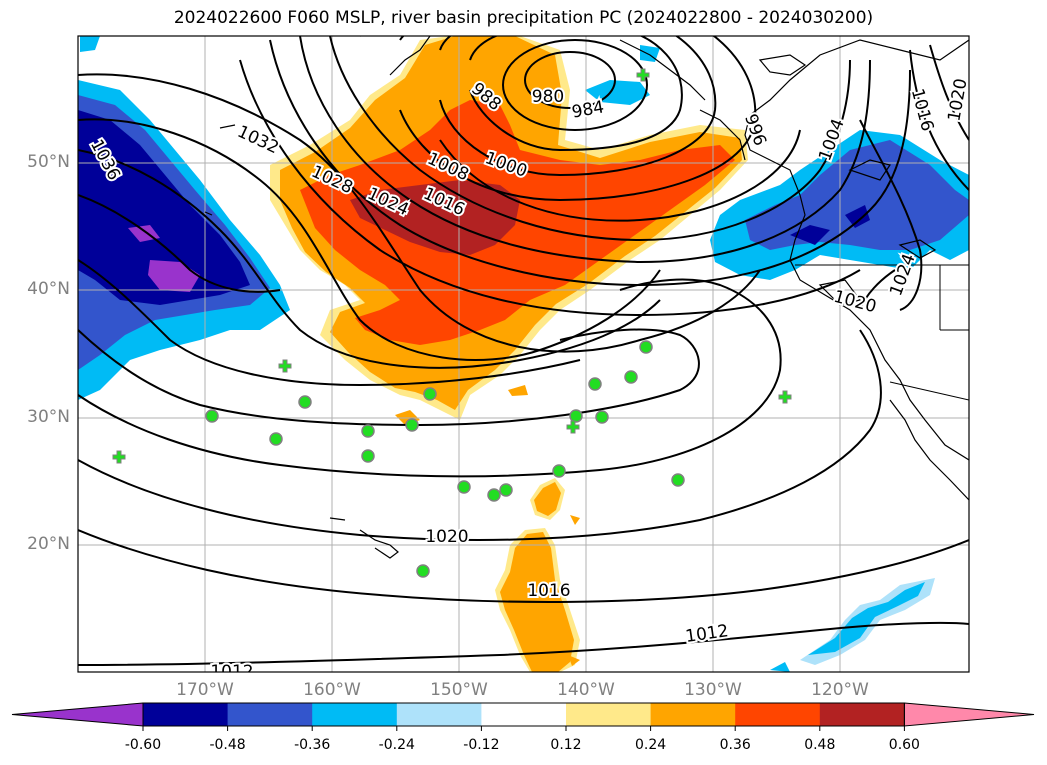 The height and width of the screenshot is (765, 1047). What do you see at coordinates (882, 332) in the screenshot?
I see `political-borders` at bounding box center [882, 332].